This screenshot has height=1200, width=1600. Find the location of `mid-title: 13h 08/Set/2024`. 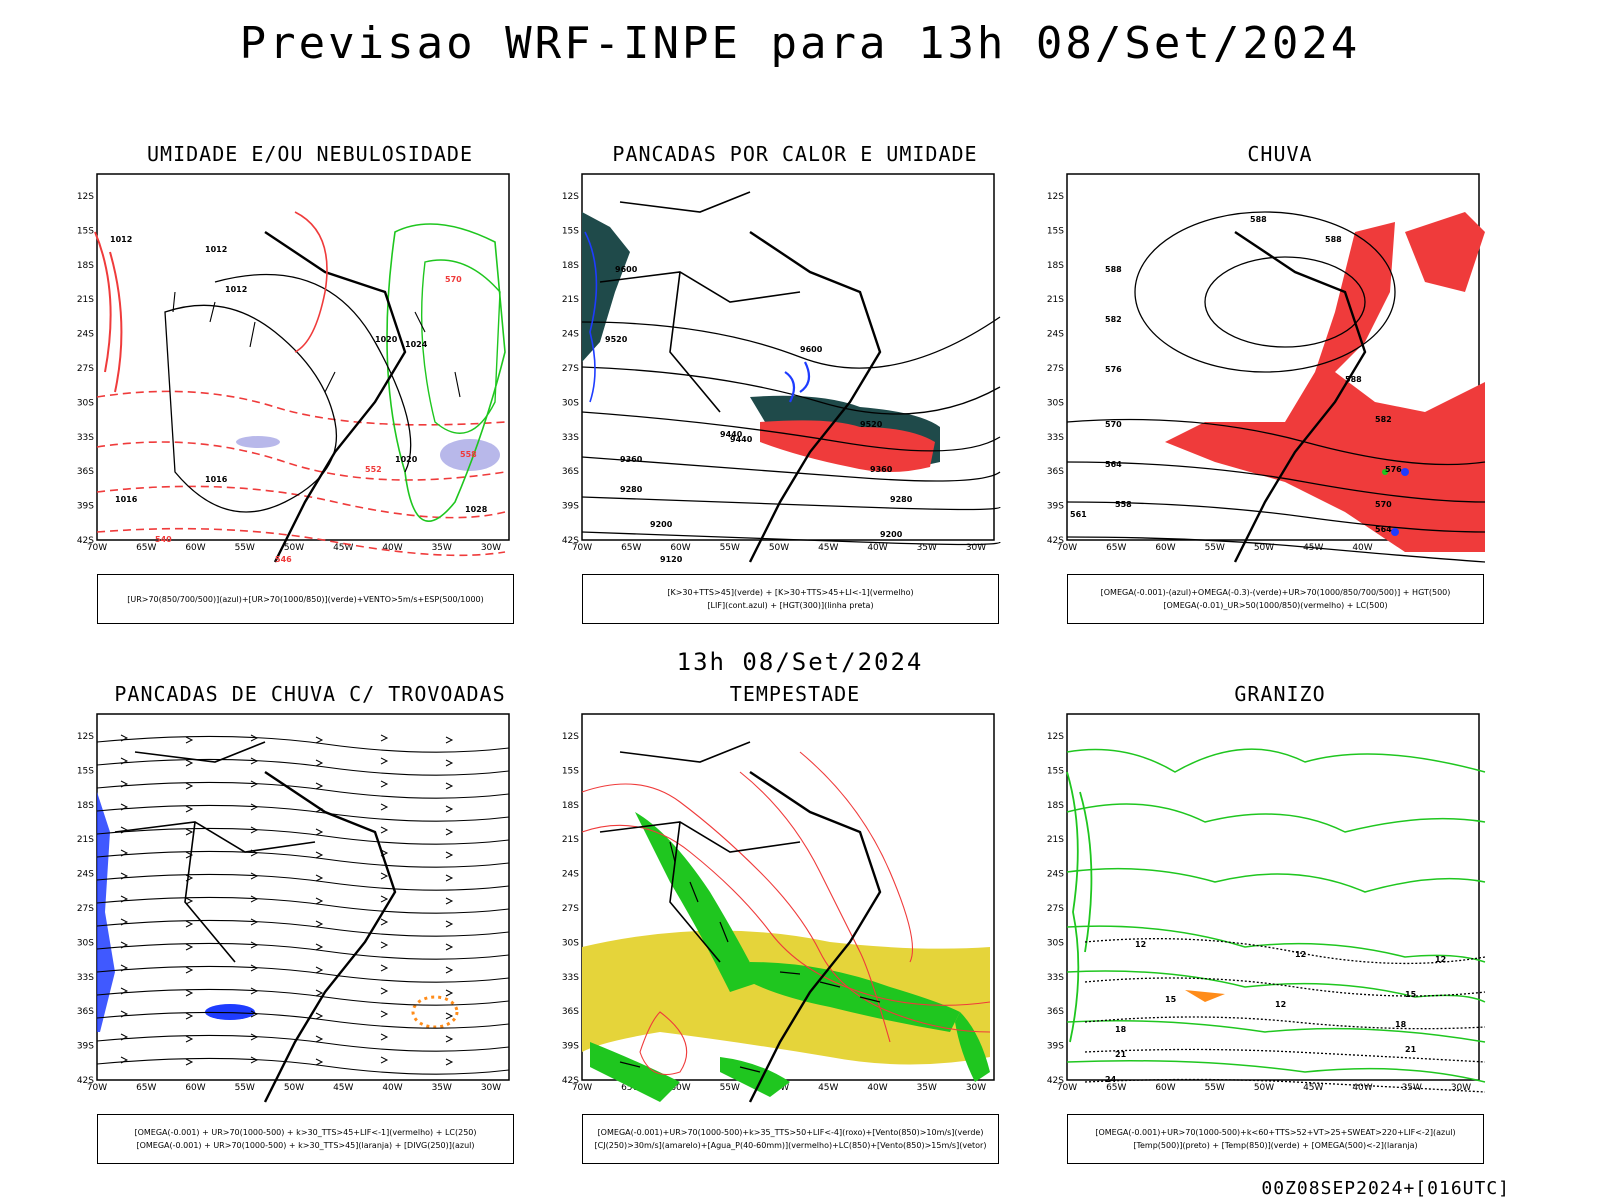

mid-title: 13h 08/Set/2024 is located at coordinates (800, 662).